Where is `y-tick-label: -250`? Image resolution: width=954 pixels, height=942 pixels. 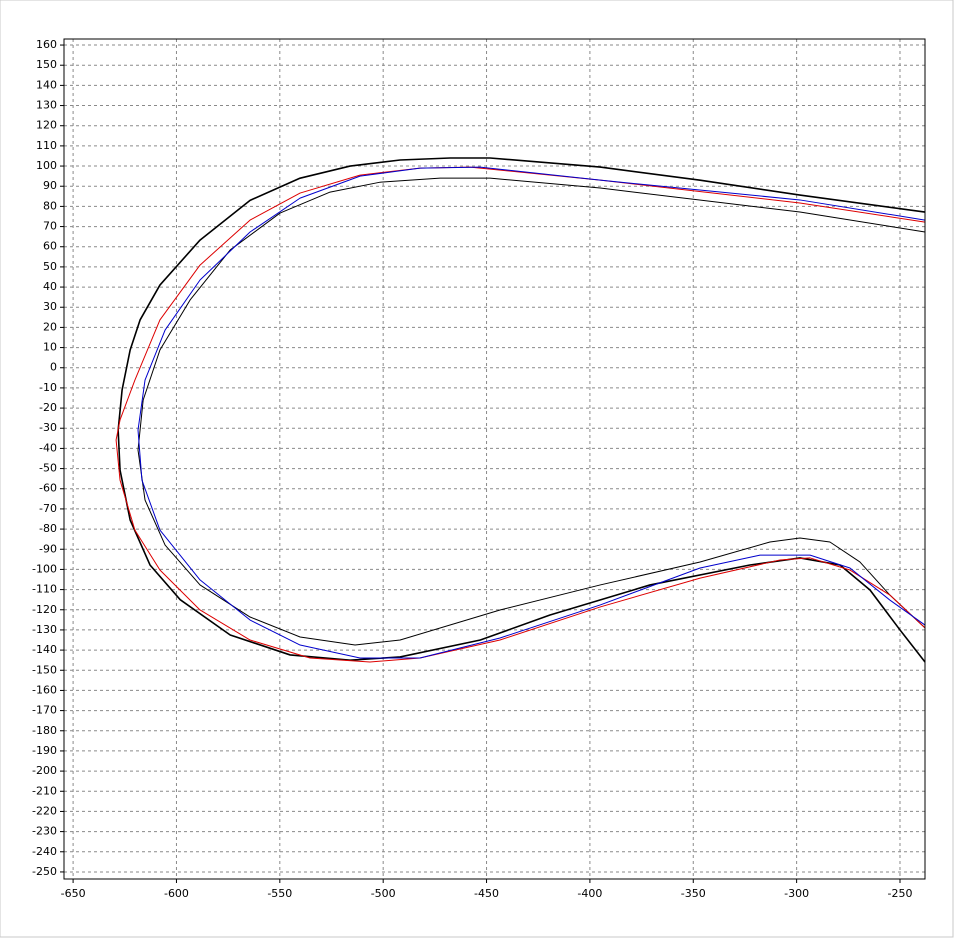
y-tick-label: -250 is located at coordinates (44, 871).